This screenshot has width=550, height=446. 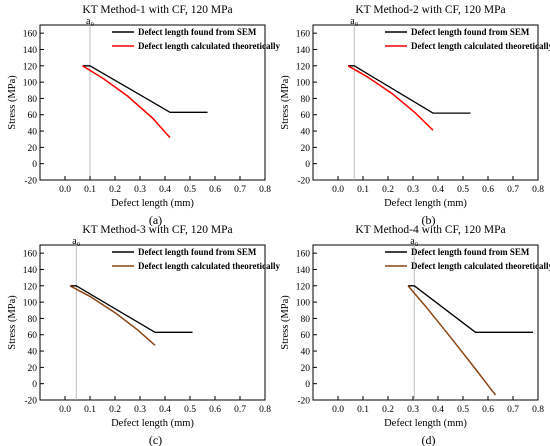 I want to click on panel-label: (b), so click(x=429, y=220).